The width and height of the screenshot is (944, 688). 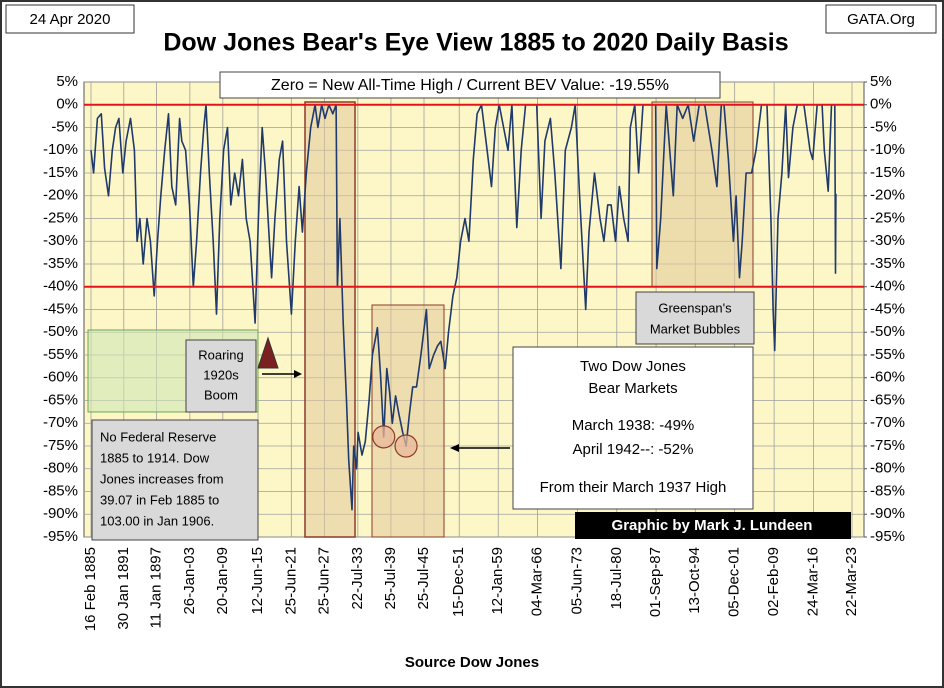 I want to click on annotation: Roaring, so click(x=221, y=354).